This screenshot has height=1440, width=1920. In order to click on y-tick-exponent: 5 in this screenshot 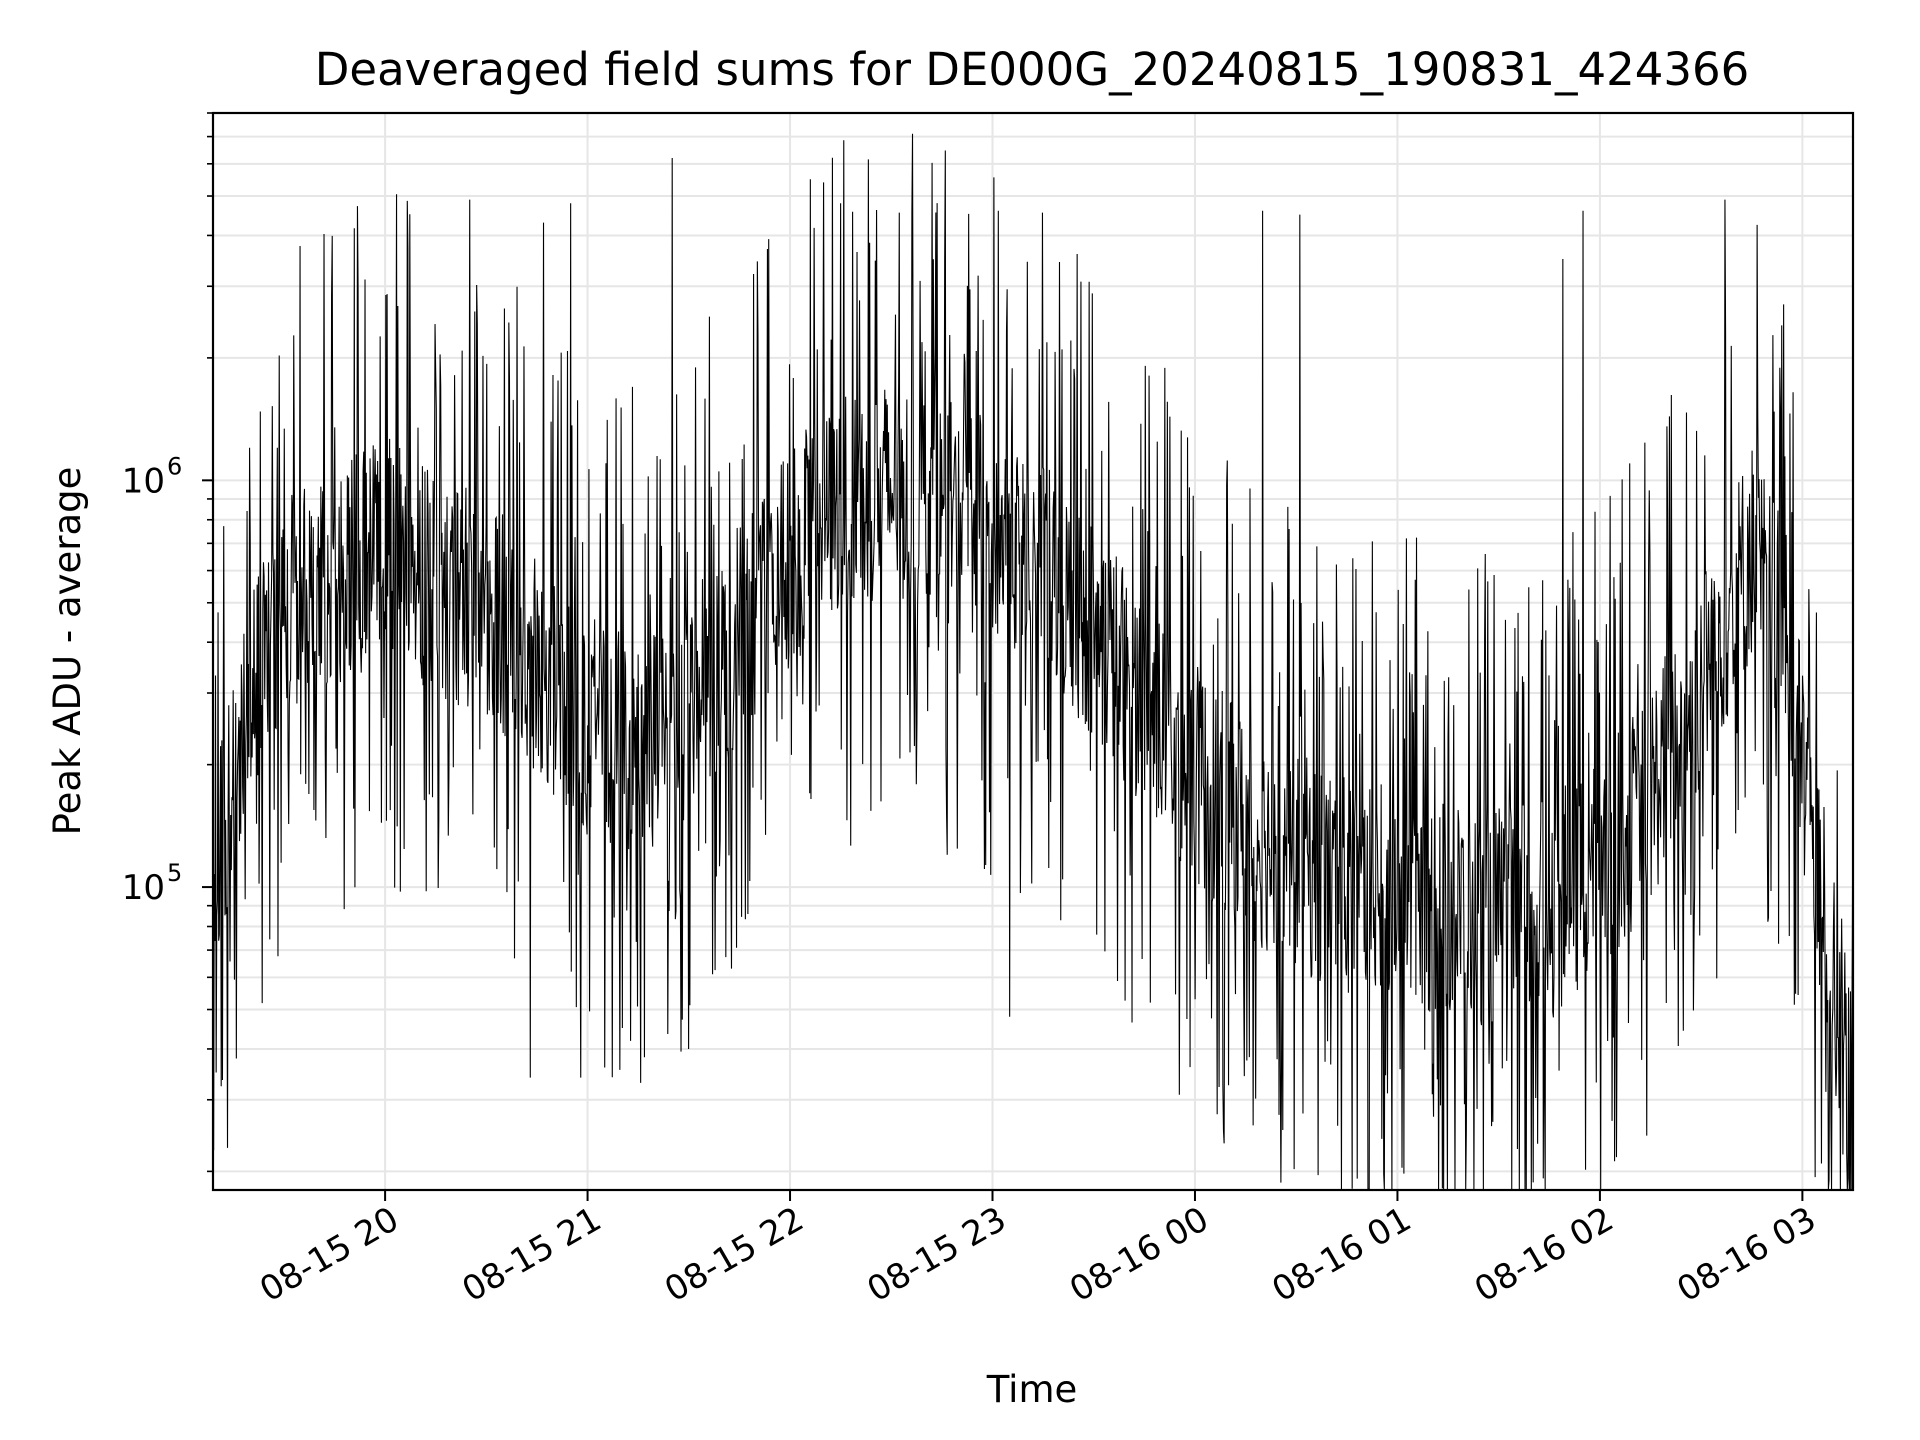, I will do `click(174, 873)`.